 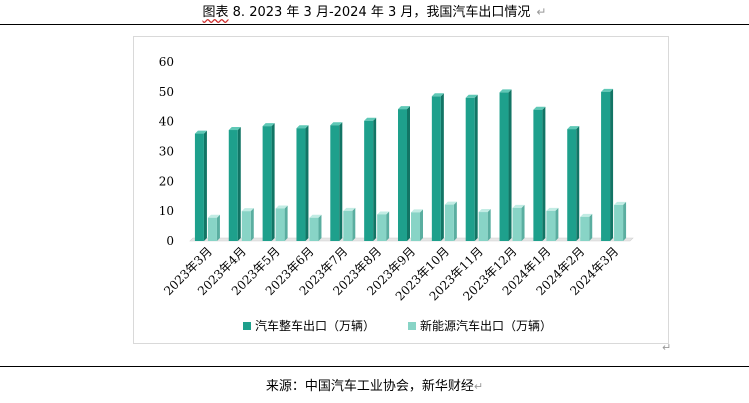 I want to click on caption-prefix: 图表, so click(x=215, y=12).